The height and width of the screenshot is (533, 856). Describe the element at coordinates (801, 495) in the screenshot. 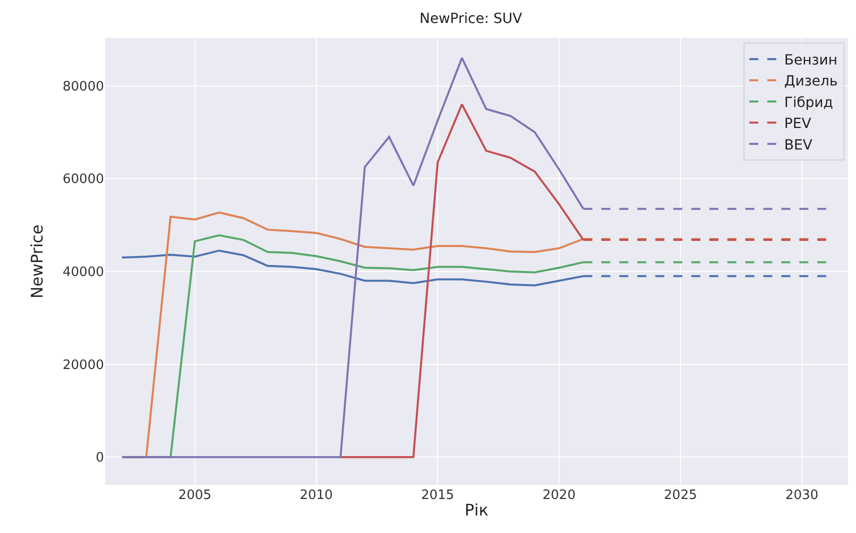

I see `x-tick-label: 2030` at that location.